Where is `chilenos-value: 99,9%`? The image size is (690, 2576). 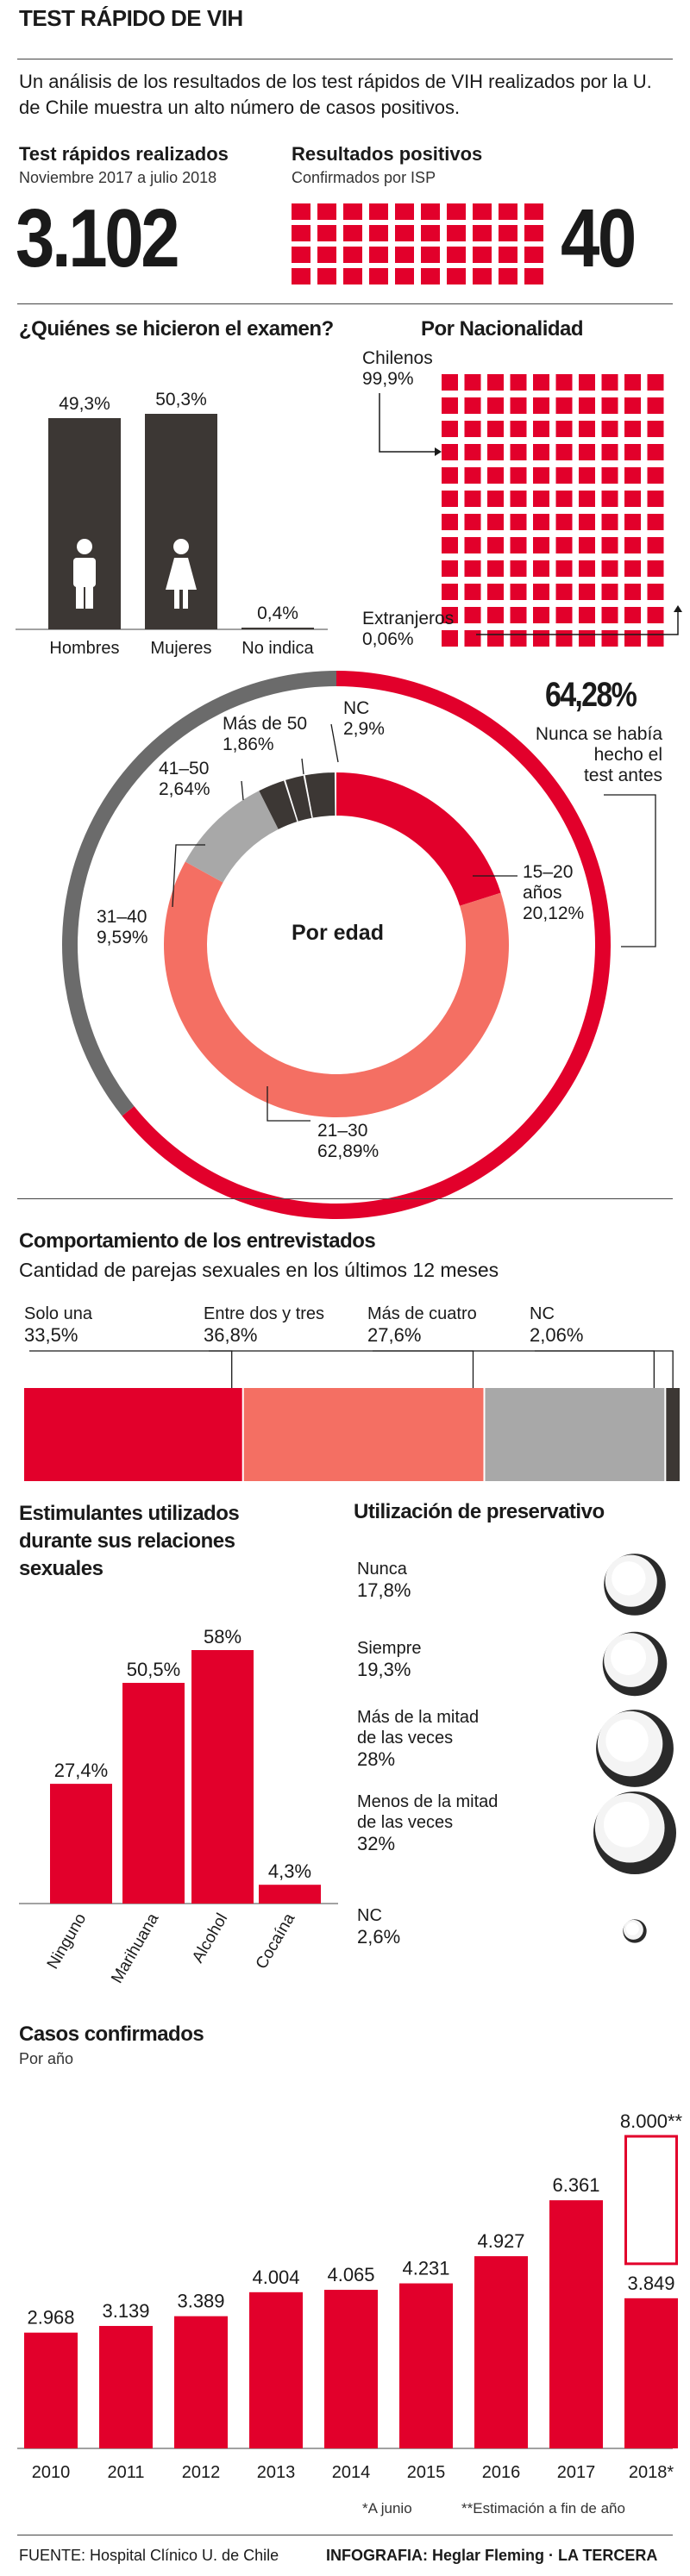
chilenos-value: 99,9% is located at coordinates (388, 379).